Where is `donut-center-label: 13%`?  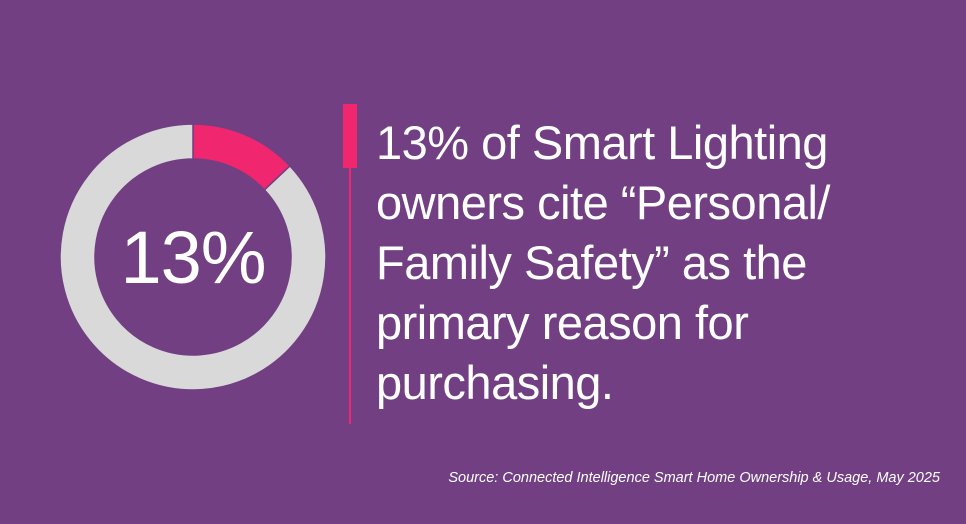 donut-center-label: 13% is located at coordinates (193, 257).